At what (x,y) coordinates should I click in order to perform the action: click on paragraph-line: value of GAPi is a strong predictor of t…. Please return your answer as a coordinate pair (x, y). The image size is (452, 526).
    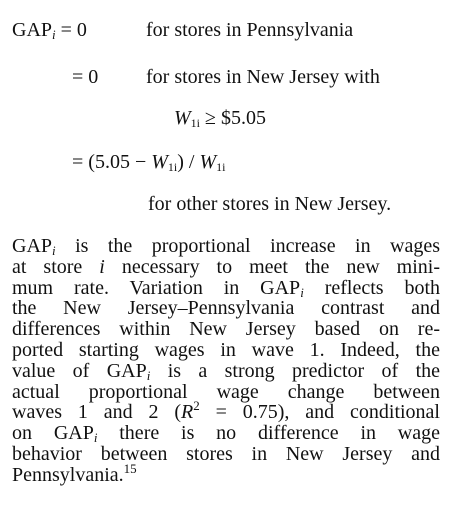
    Looking at the image, I should click on (226, 371).